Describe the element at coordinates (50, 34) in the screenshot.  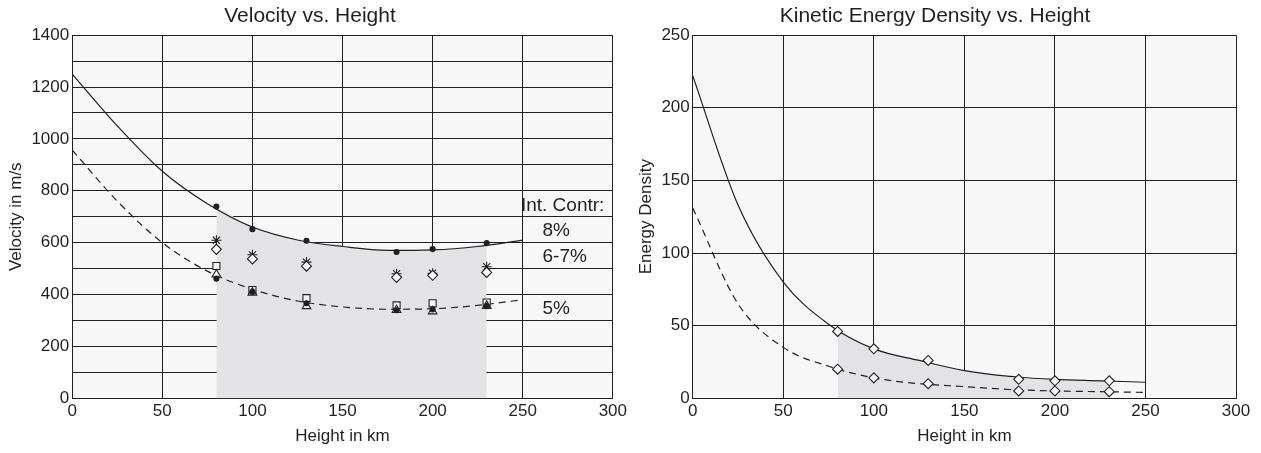
I see `y-tick-label: 1400` at that location.